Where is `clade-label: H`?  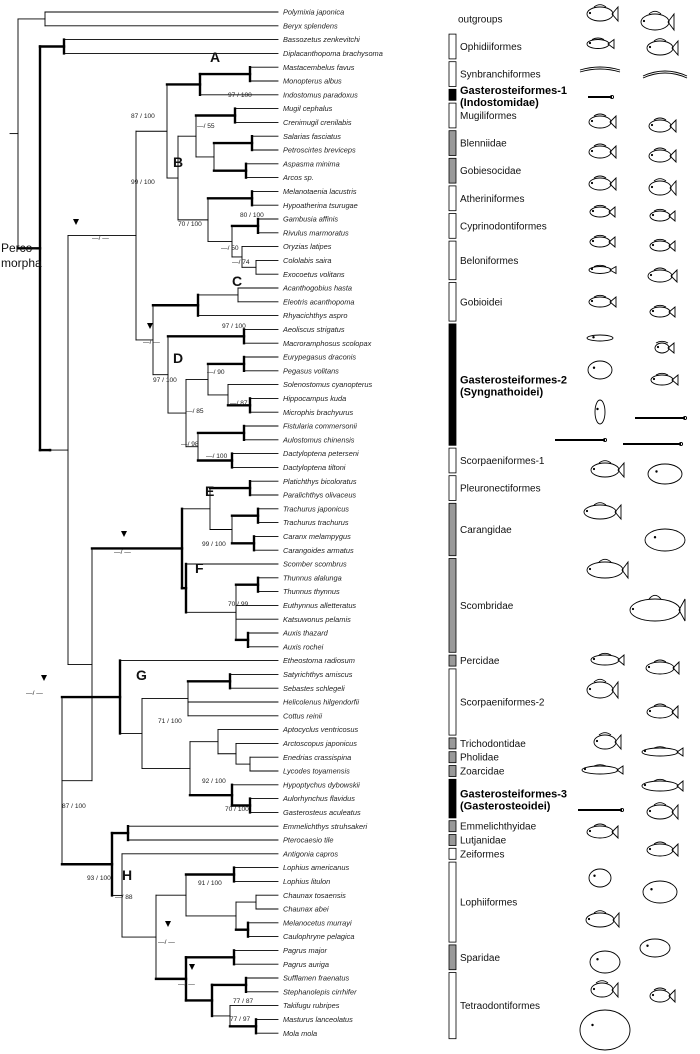
clade-label: H is located at coordinates (127, 875).